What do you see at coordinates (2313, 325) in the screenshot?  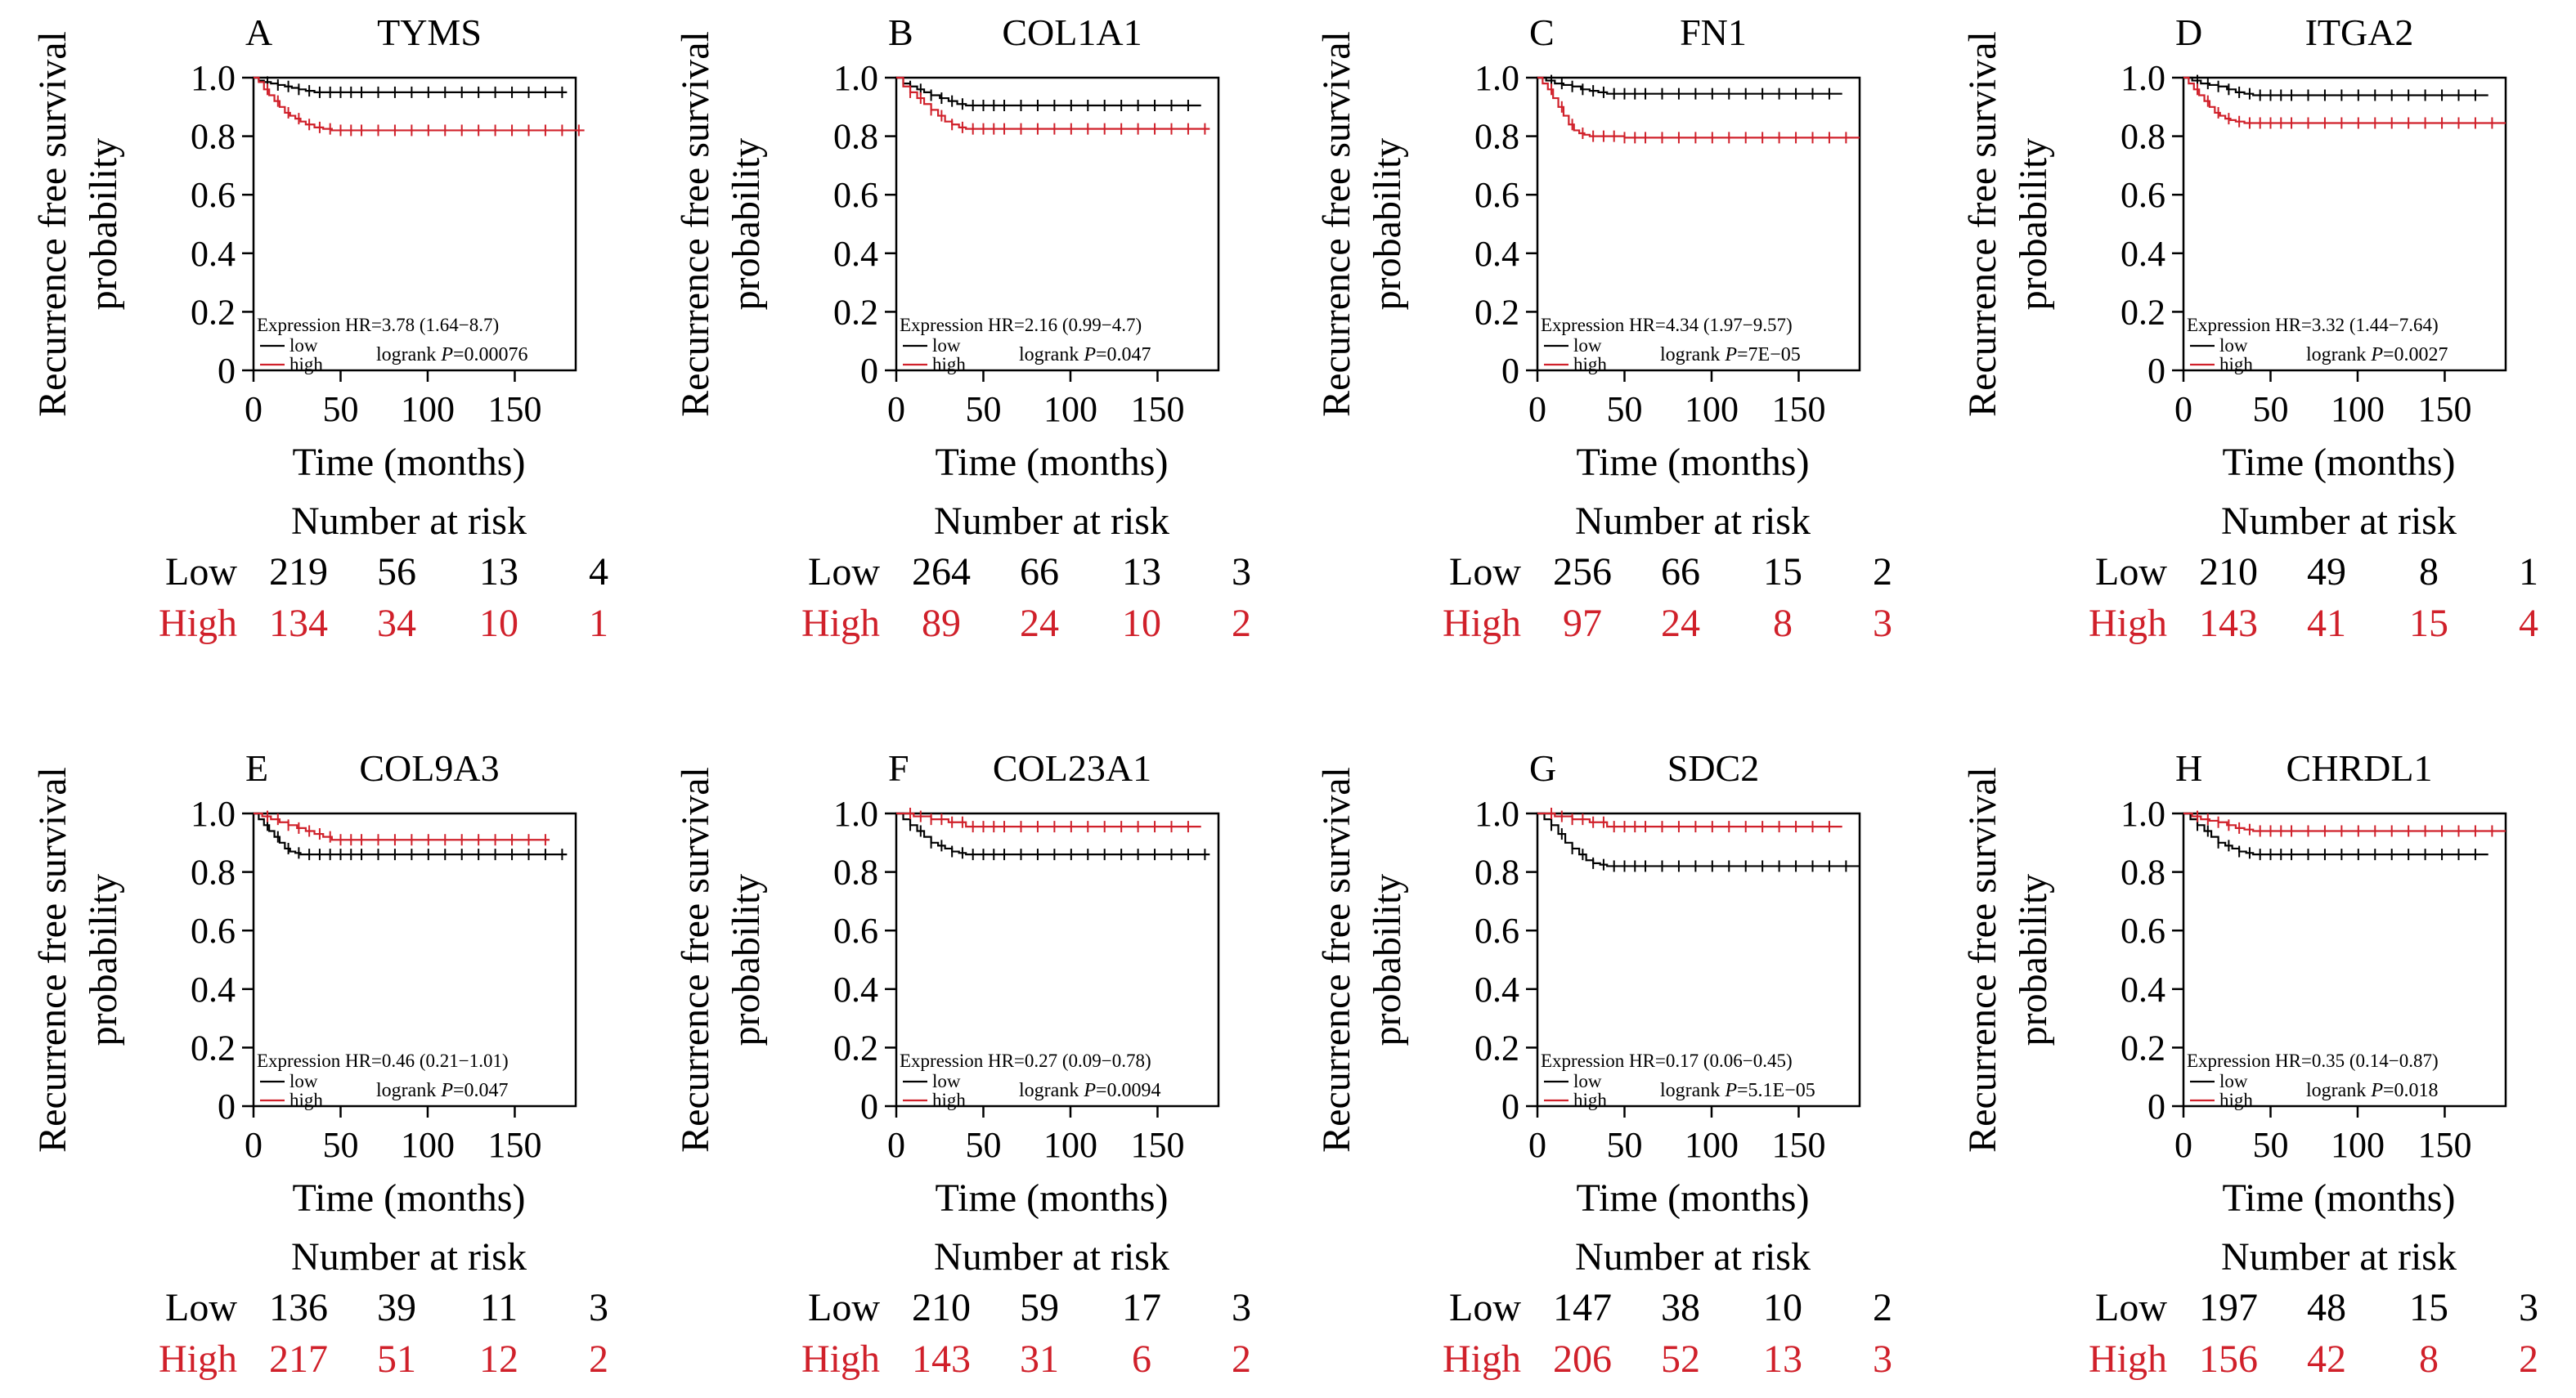 I see `hr-annotation: Expression HR=3.32 (1.44−7.64)` at bounding box center [2313, 325].